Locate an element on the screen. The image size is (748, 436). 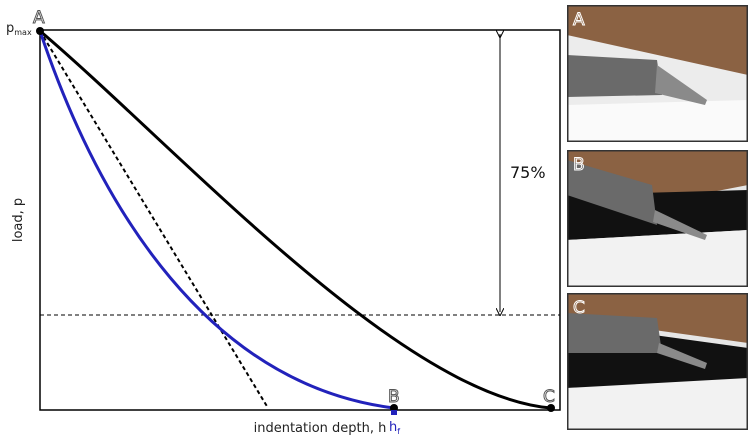
pmax-base: p is located at coordinates (10, 28).